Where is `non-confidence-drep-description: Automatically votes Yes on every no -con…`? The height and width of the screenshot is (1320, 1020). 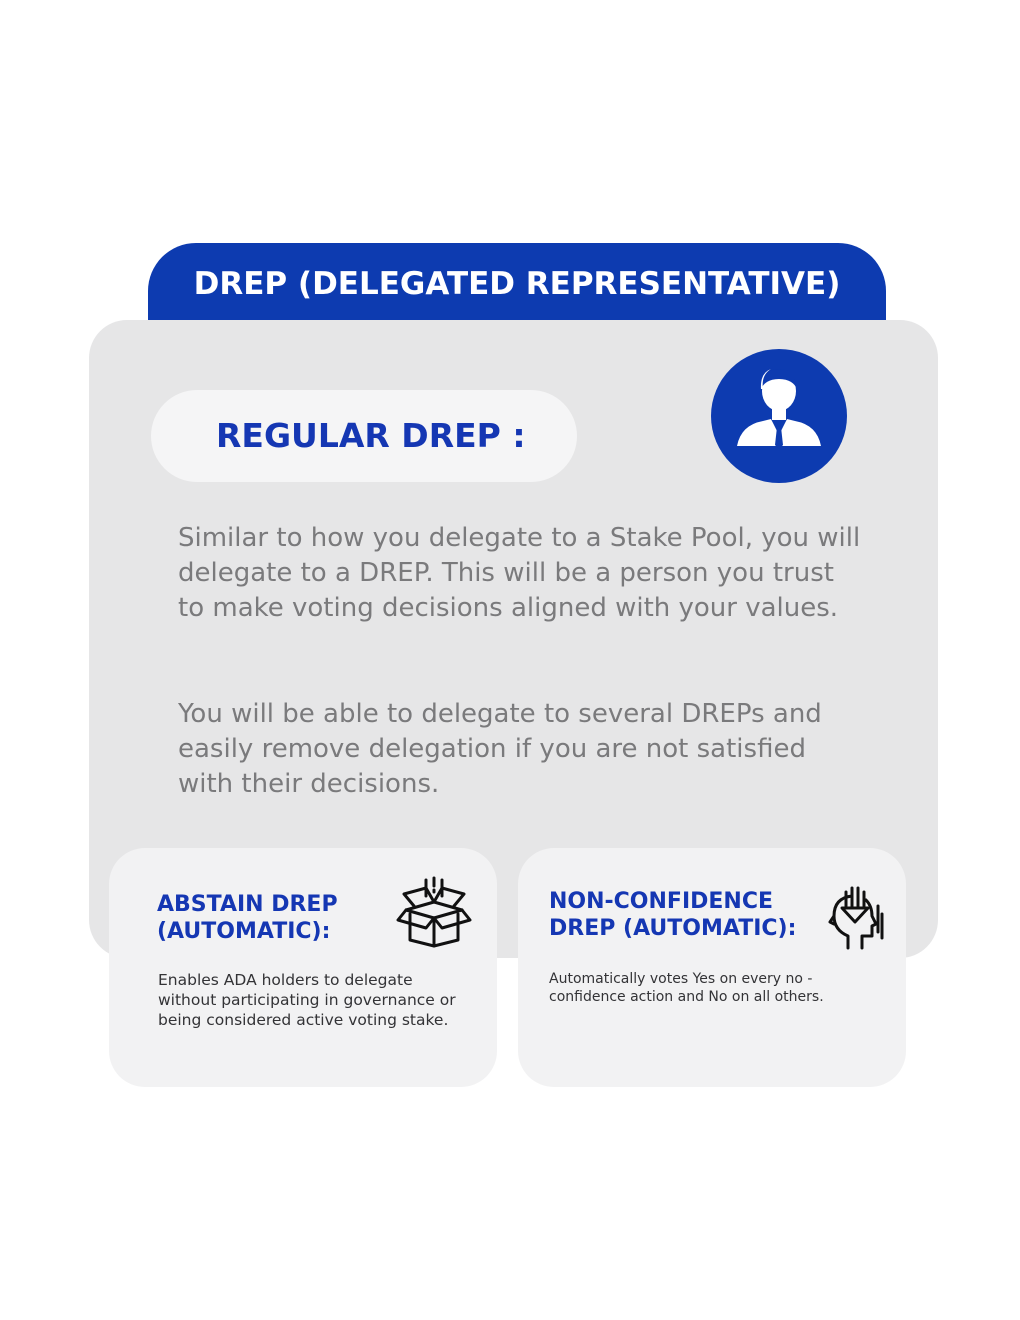
non-confidence-drep-description: Automatically votes Yes on every no -con… is located at coordinates (686, 988).